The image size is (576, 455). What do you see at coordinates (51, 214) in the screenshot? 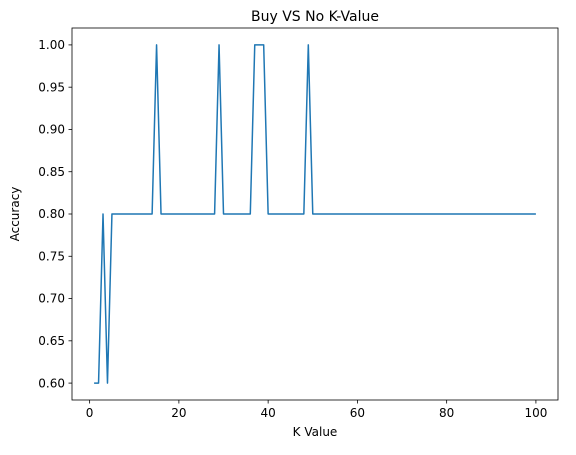
I see `y-tick-label: 0.80` at bounding box center [51, 214].